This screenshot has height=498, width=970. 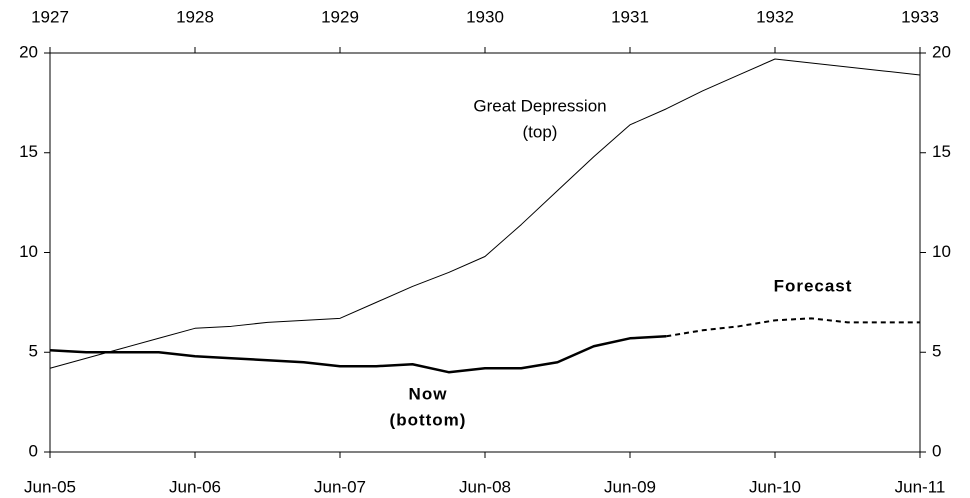 I want to click on y2-tick-label: 15, so click(x=941, y=151).